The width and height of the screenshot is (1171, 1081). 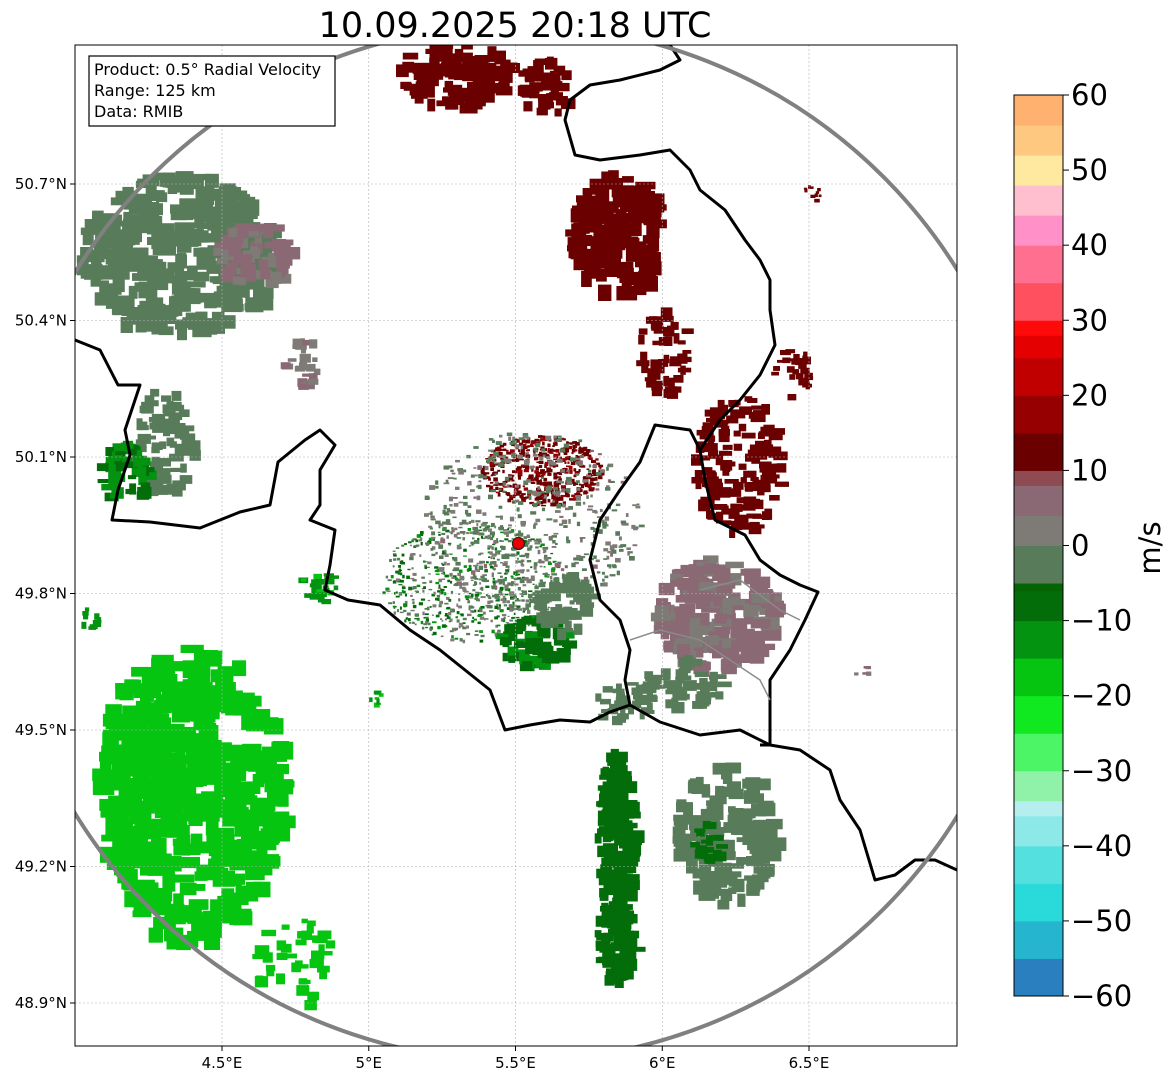 What do you see at coordinates (1038, 752) in the screenshot?
I see `colorbar-band` at bounding box center [1038, 752].